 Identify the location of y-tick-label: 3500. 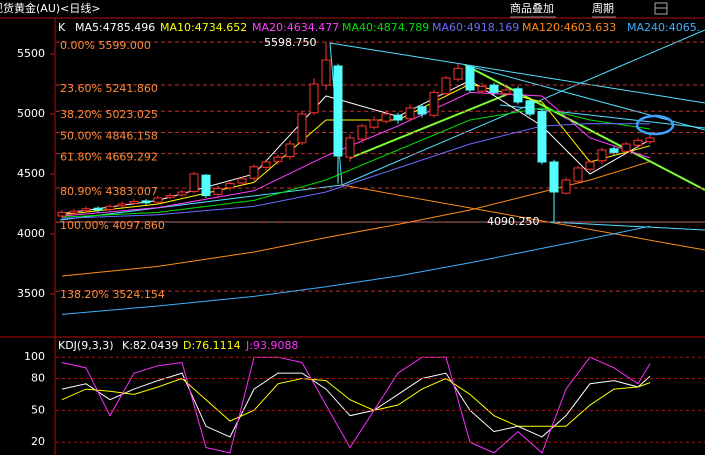
(31, 293).